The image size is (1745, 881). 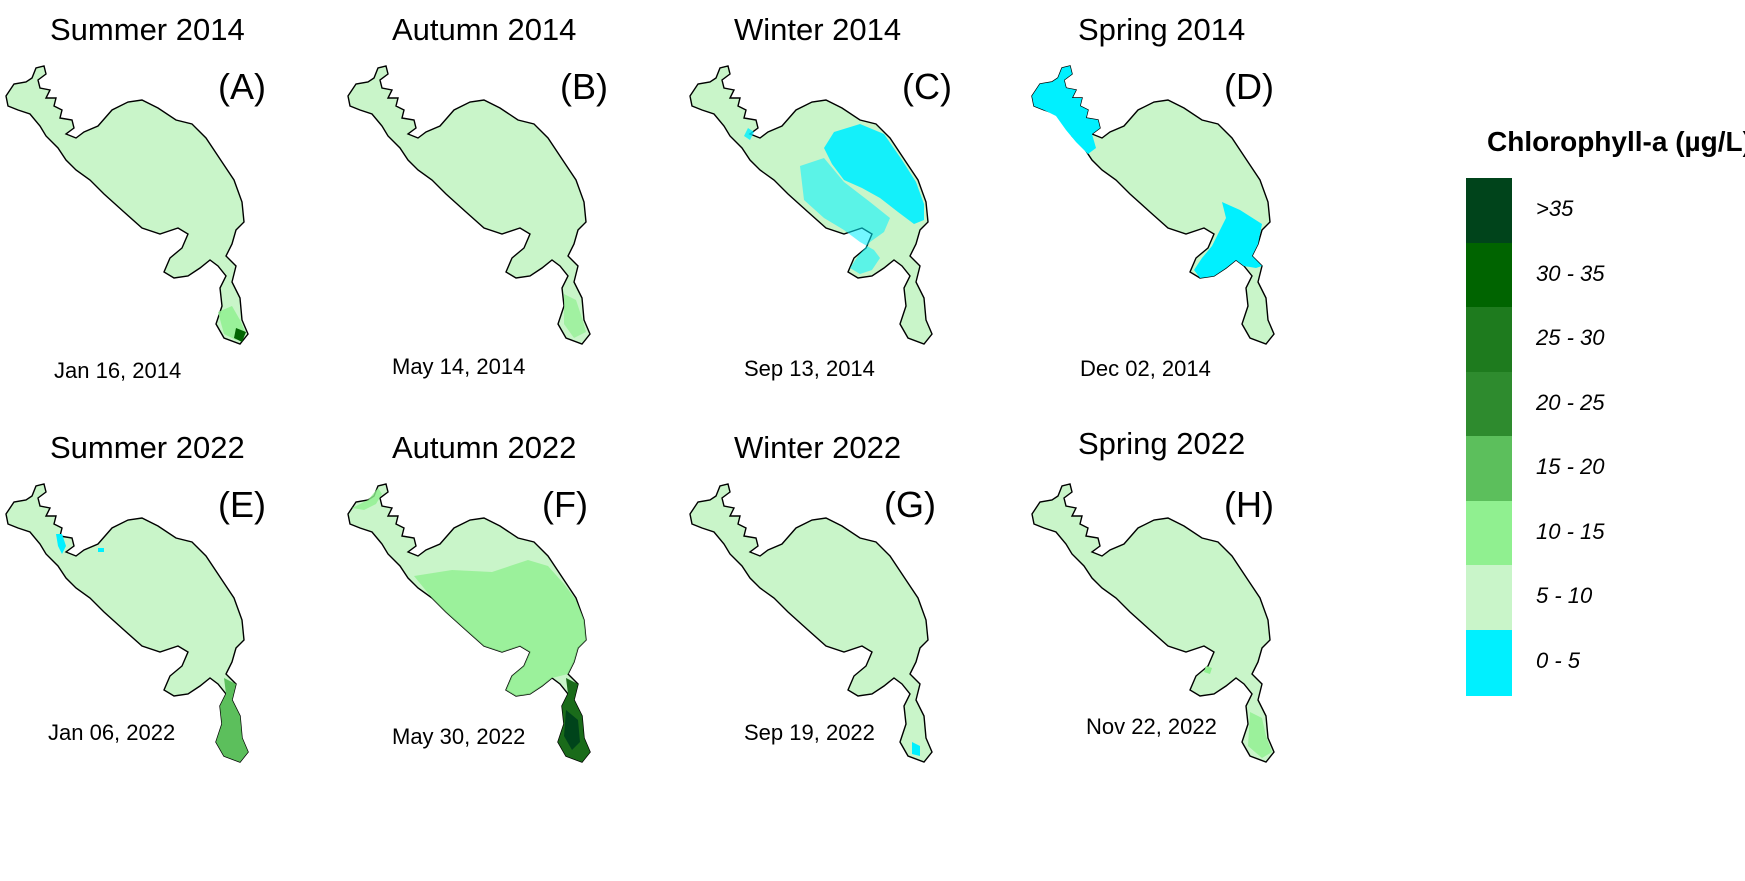 I want to click on panel-letter: (G), so click(x=910, y=504).